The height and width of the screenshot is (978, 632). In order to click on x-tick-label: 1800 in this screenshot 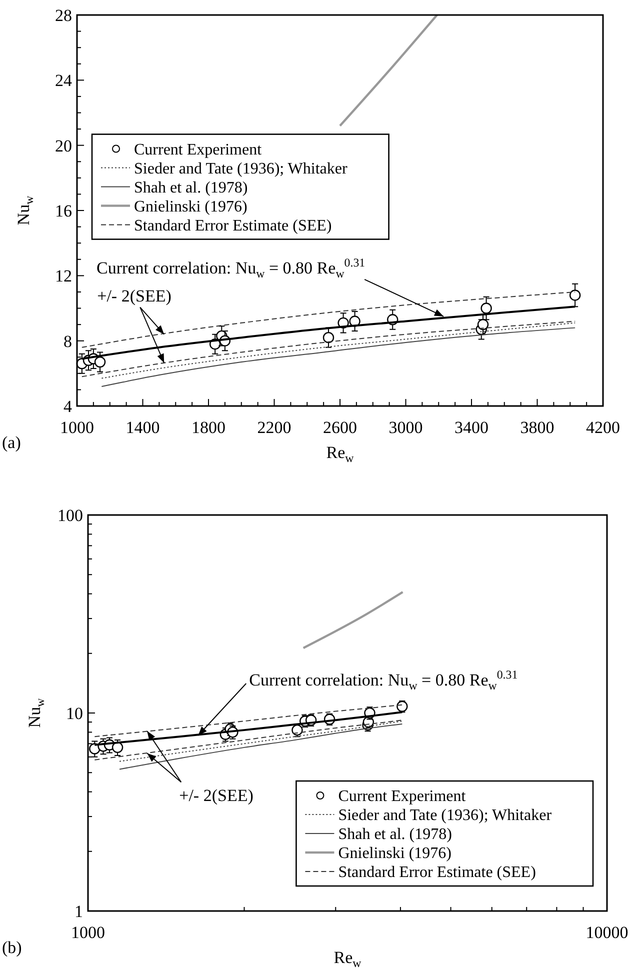, I will do `click(209, 427)`.